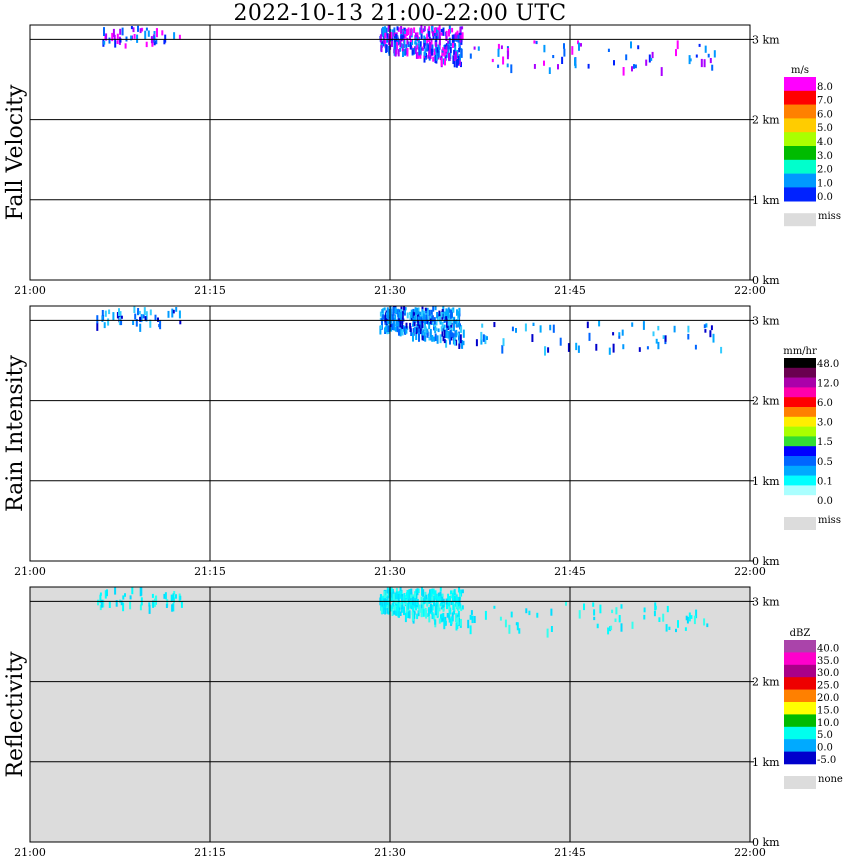 This screenshot has height=868, width=850. I want to click on colorbar-unit: mm/hr, so click(800, 351).